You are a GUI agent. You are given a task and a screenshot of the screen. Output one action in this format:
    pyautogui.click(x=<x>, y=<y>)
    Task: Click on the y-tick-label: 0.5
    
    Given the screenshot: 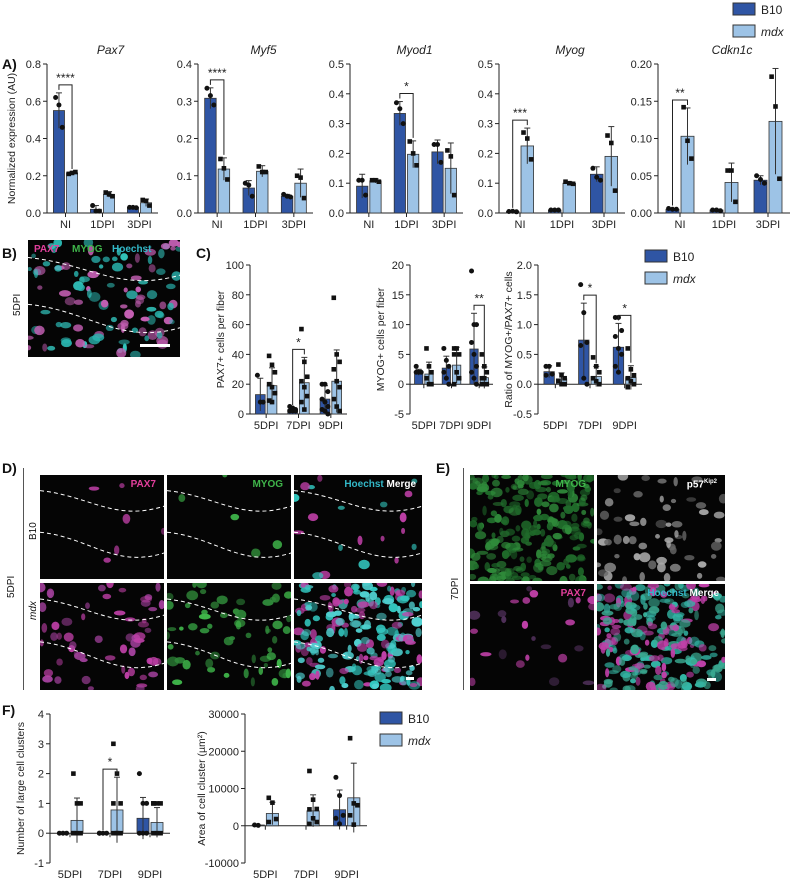 What is the action you would take?
    pyautogui.click(x=524, y=355)
    